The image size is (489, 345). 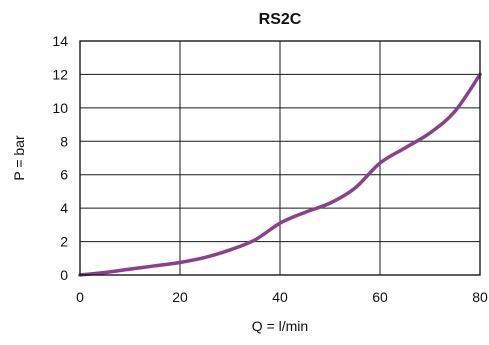 I want to click on y-tick-label: 6, so click(x=64, y=175).